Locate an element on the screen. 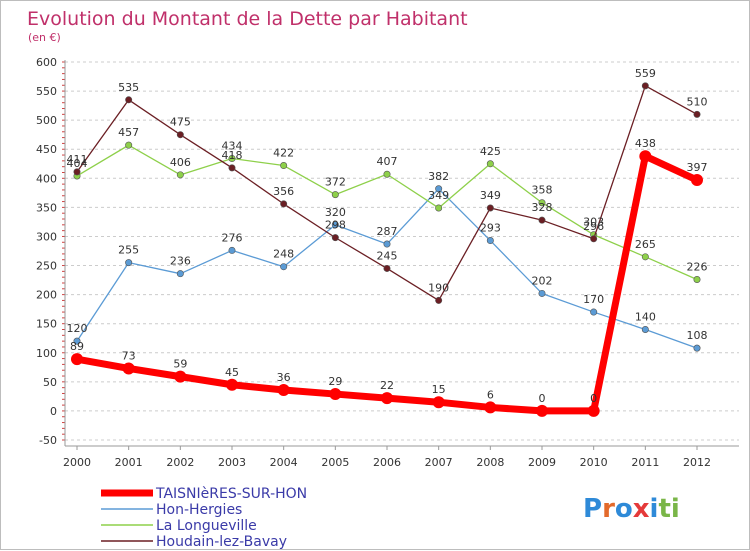 Image resolution: width=750 pixels, height=551 pixels. y-tick-label: 550 is located at coordinates (46, 91).